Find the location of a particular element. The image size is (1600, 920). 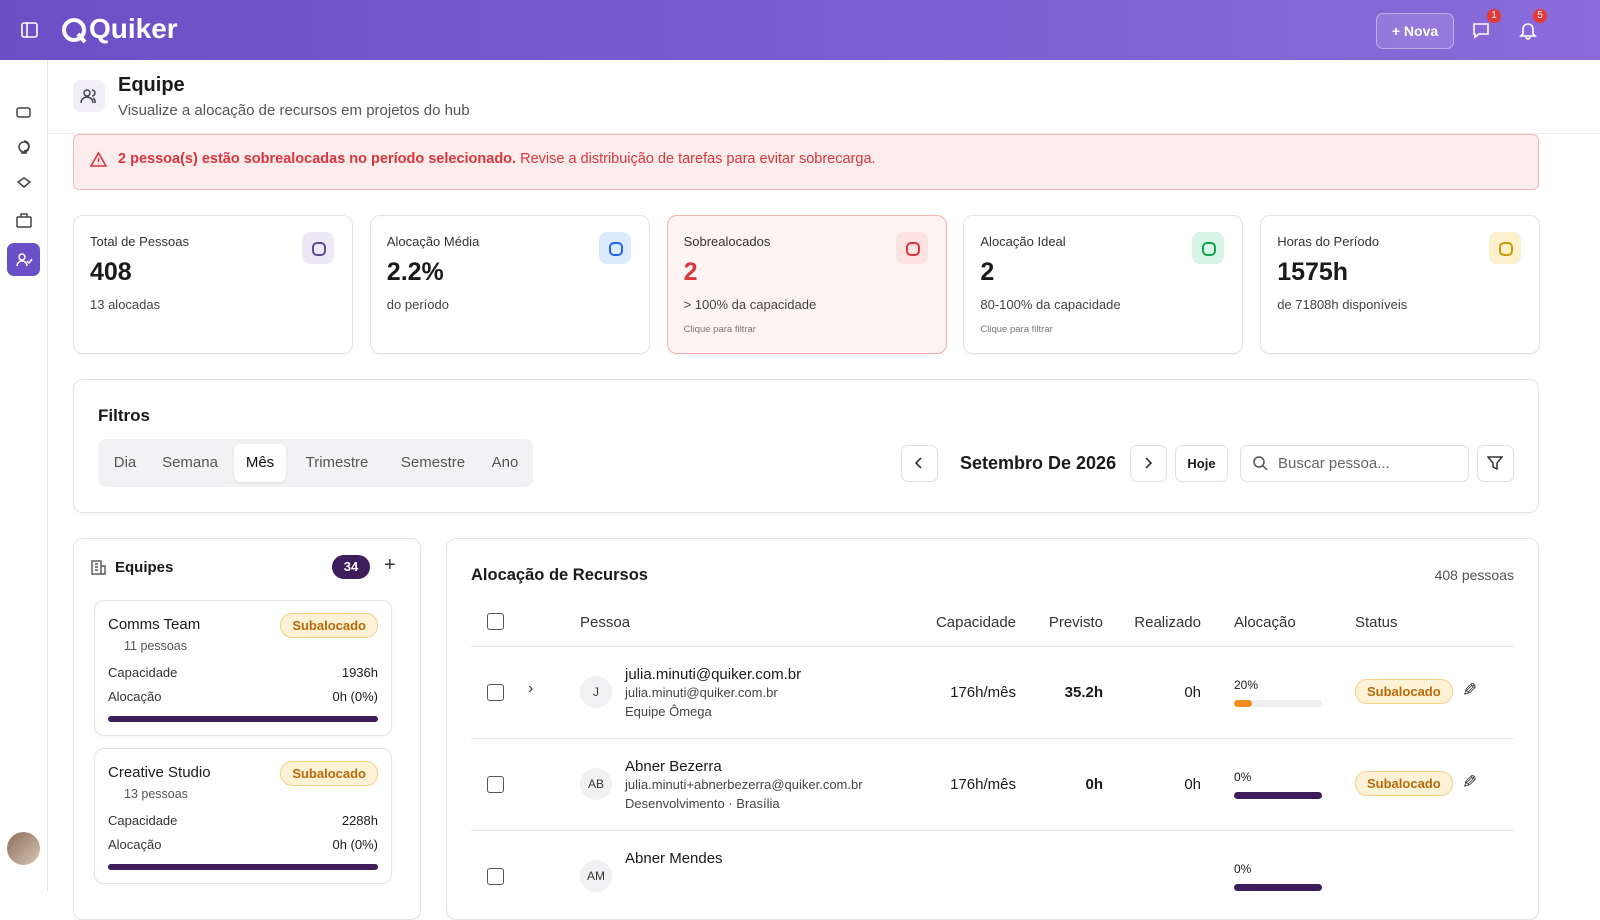

avatar: AM is located at coordinates (596, 876).